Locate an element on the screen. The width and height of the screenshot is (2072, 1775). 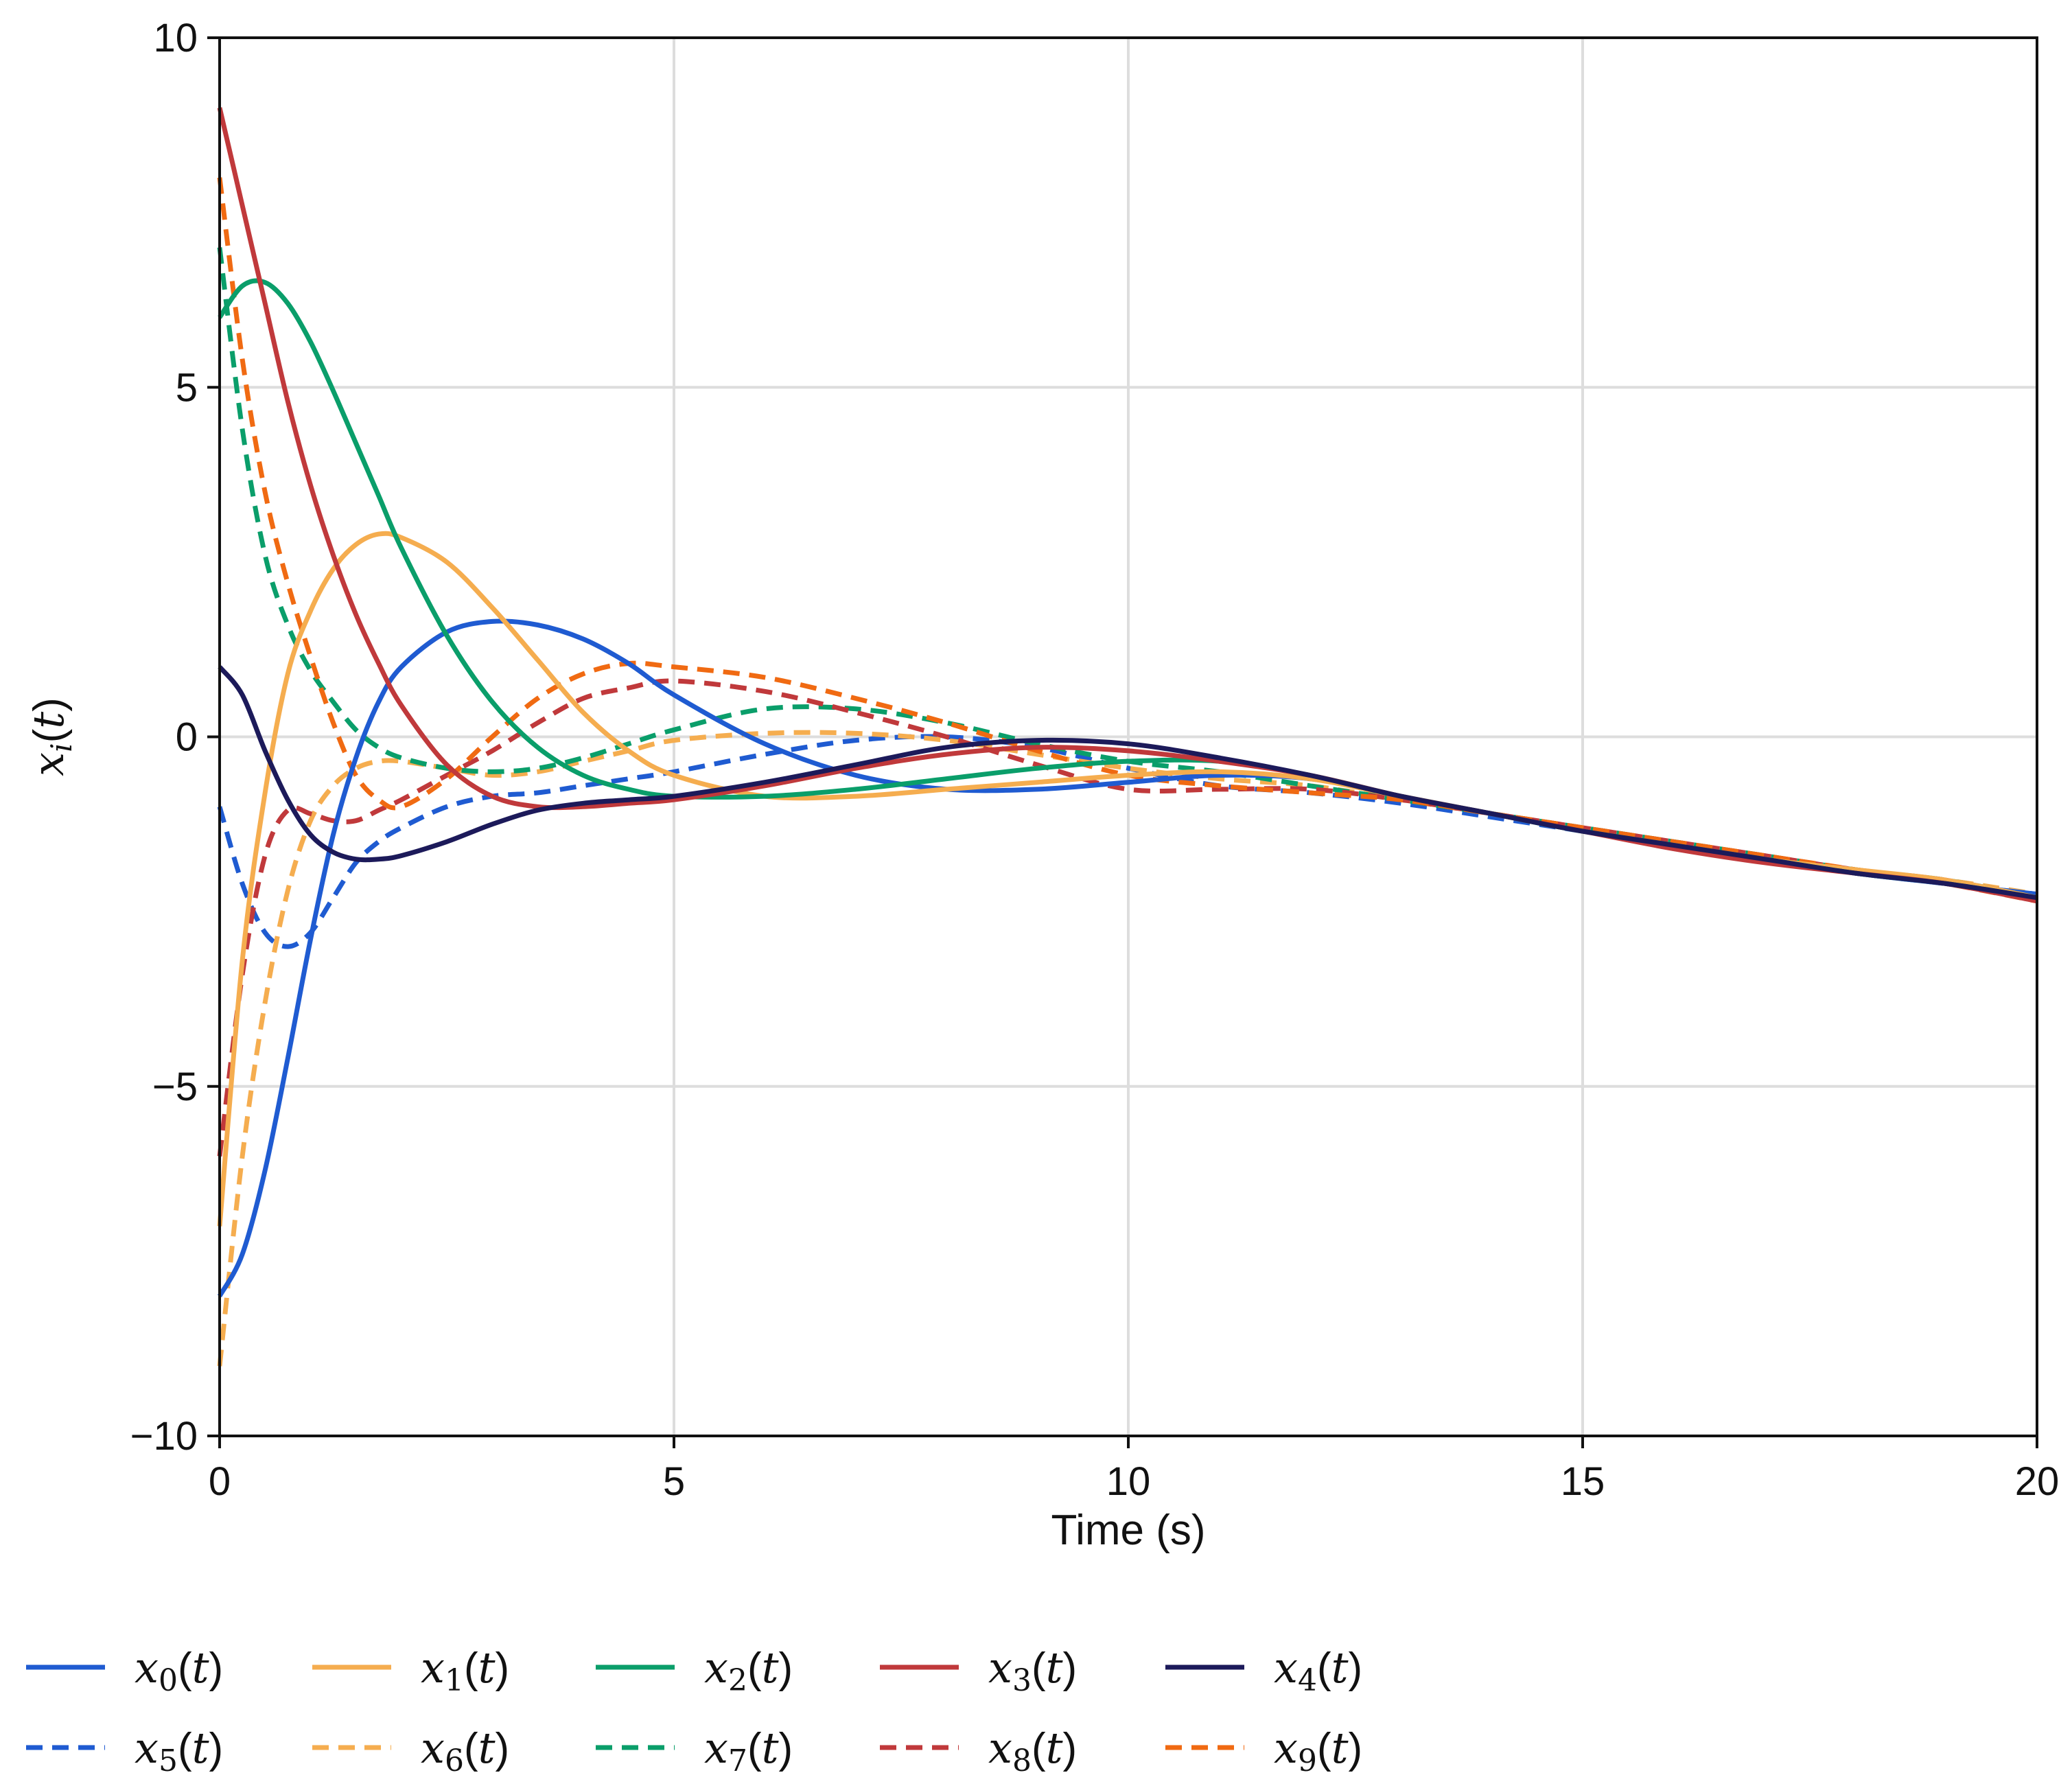
legend-label-x3: x3(t) is located at coordinates (1033, 1671).